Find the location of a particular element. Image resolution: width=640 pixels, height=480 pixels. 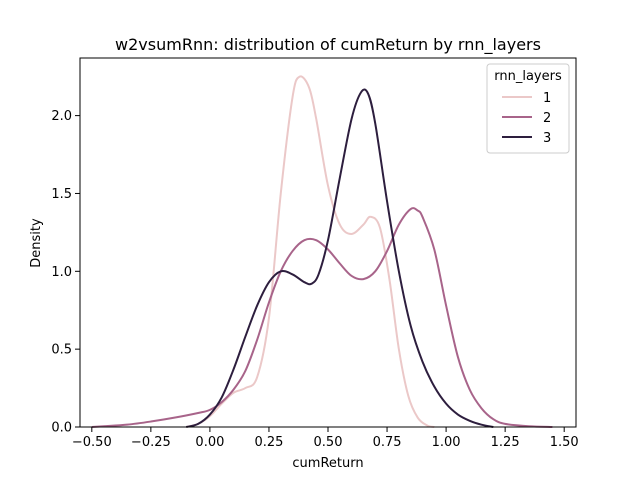

x-axis-label: cumReturn is located at coordinates (327, 463).